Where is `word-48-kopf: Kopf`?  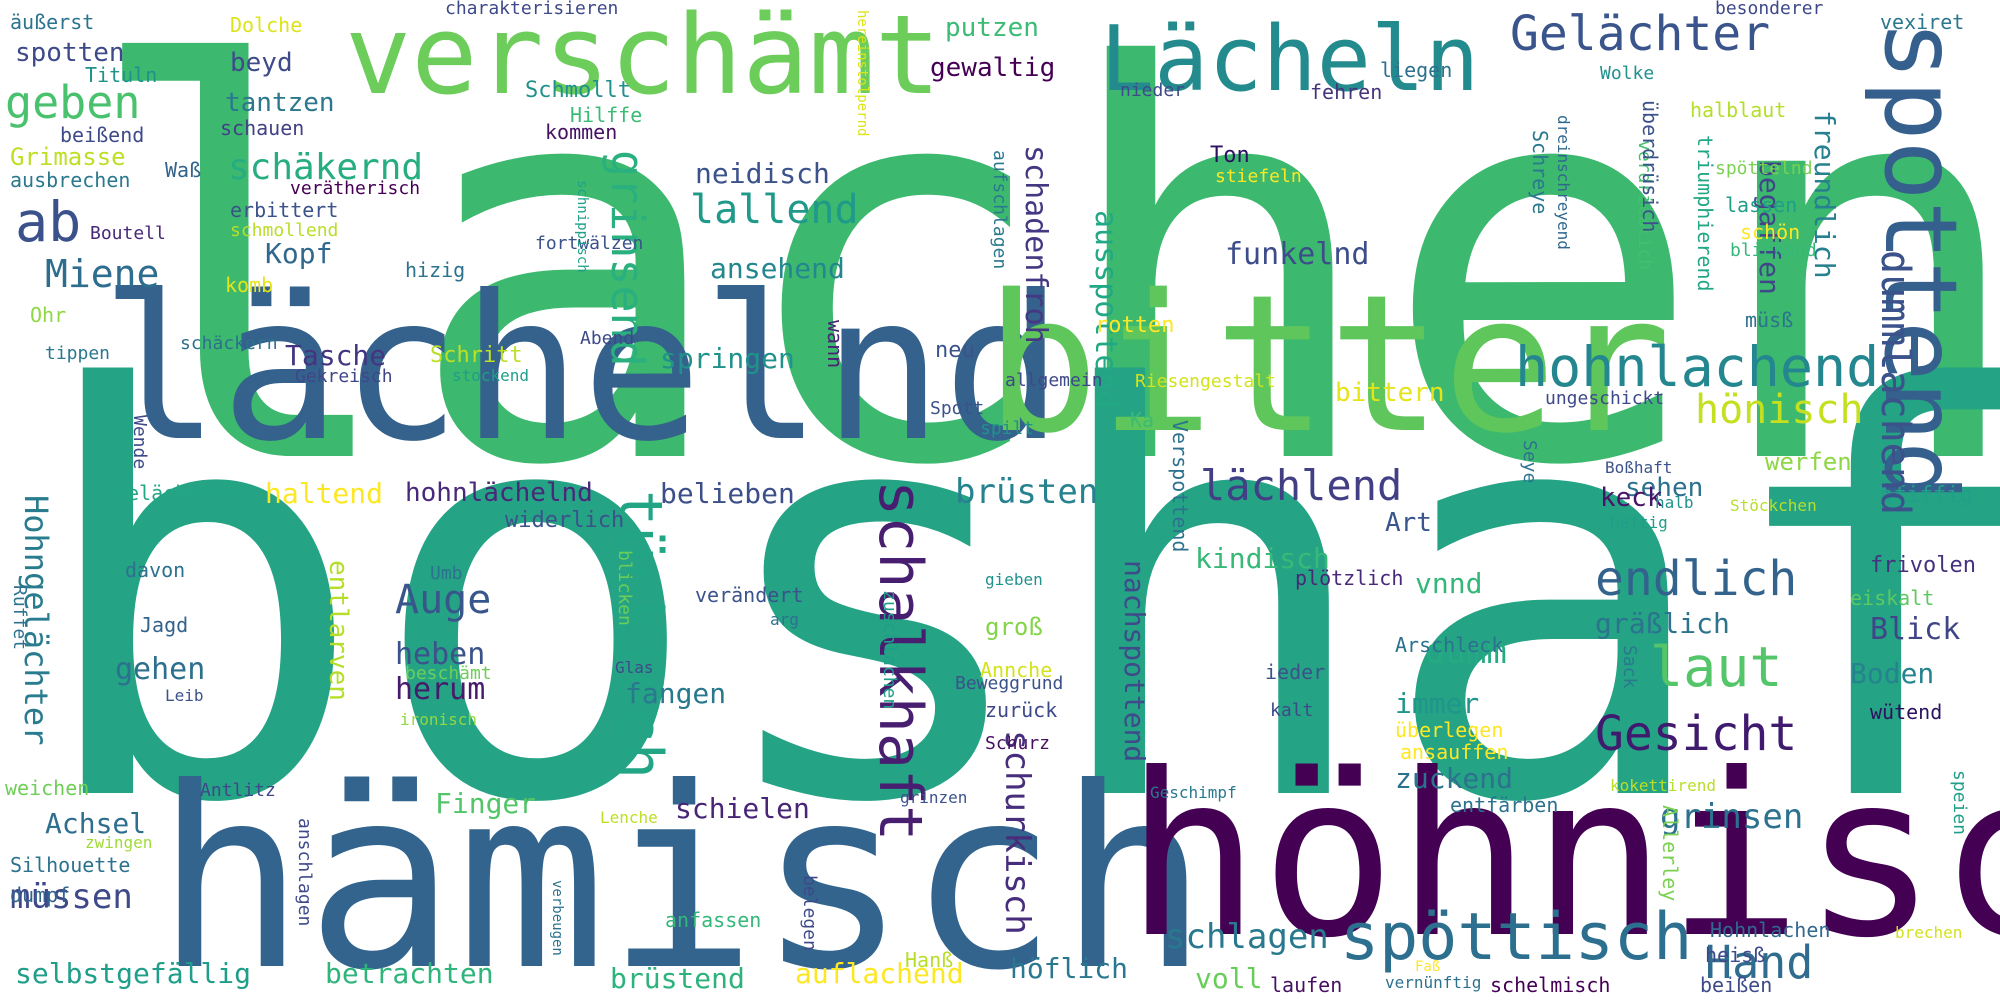
word-48-kopf: Kopf is located at coordinates (299, 253).